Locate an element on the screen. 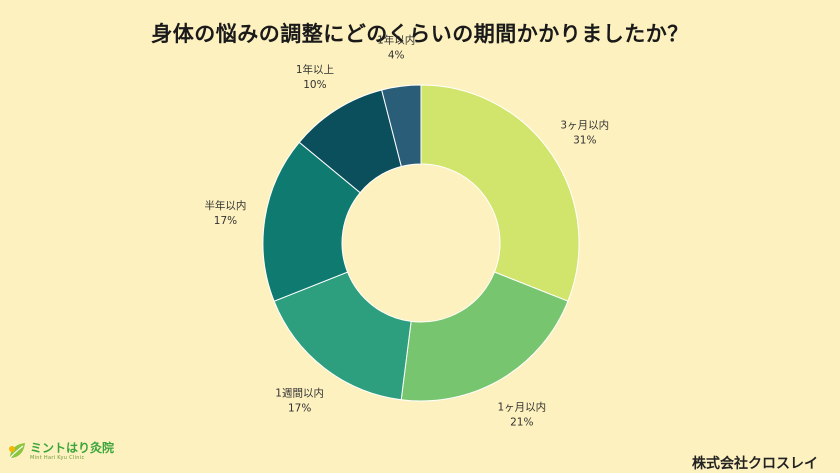 The image size is (840, 473). leaf-icon is located at coordinates (17, 451).